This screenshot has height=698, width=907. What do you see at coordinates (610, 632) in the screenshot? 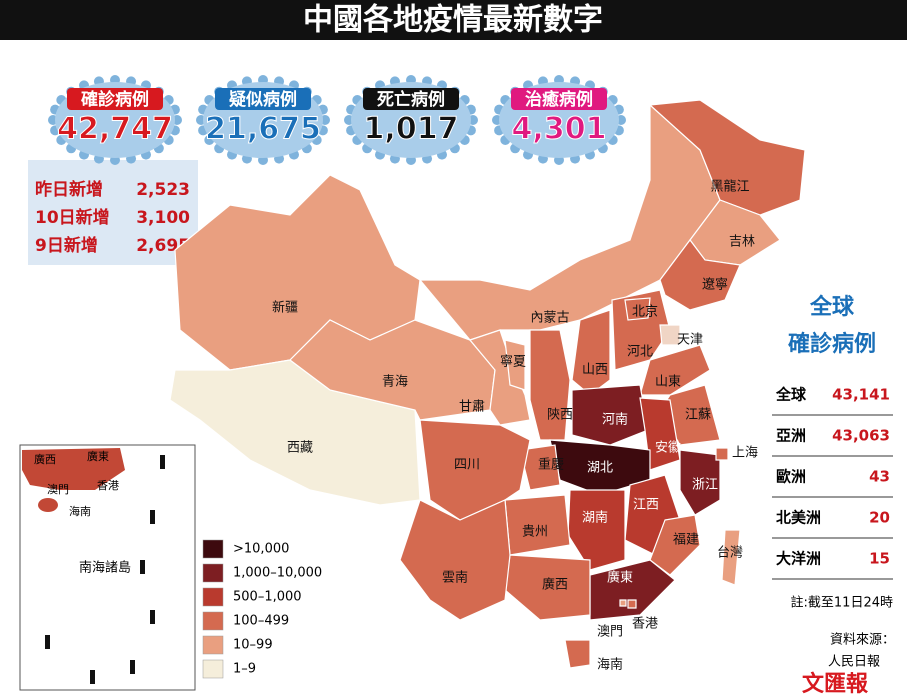
I see `province-label: 澳門` at bounding box center [610, 632].